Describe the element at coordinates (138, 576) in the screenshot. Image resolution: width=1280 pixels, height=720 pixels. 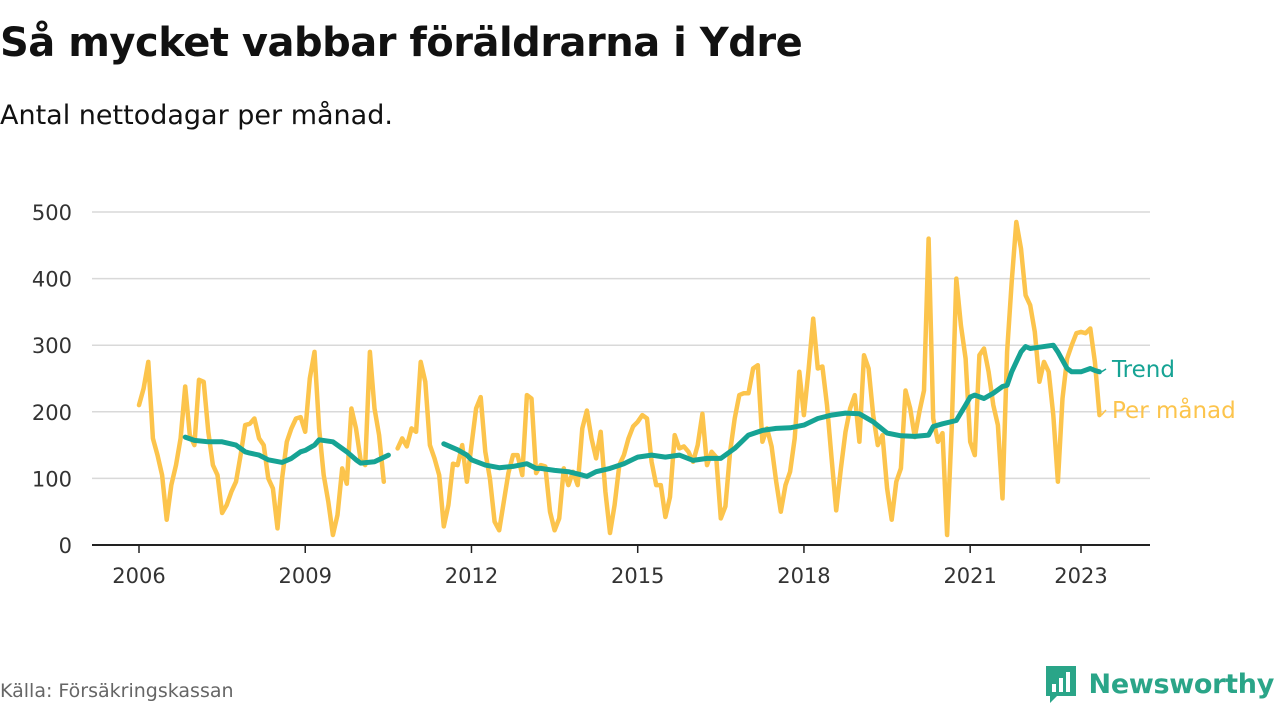
I see `x-tick-label: 2006` at that location.